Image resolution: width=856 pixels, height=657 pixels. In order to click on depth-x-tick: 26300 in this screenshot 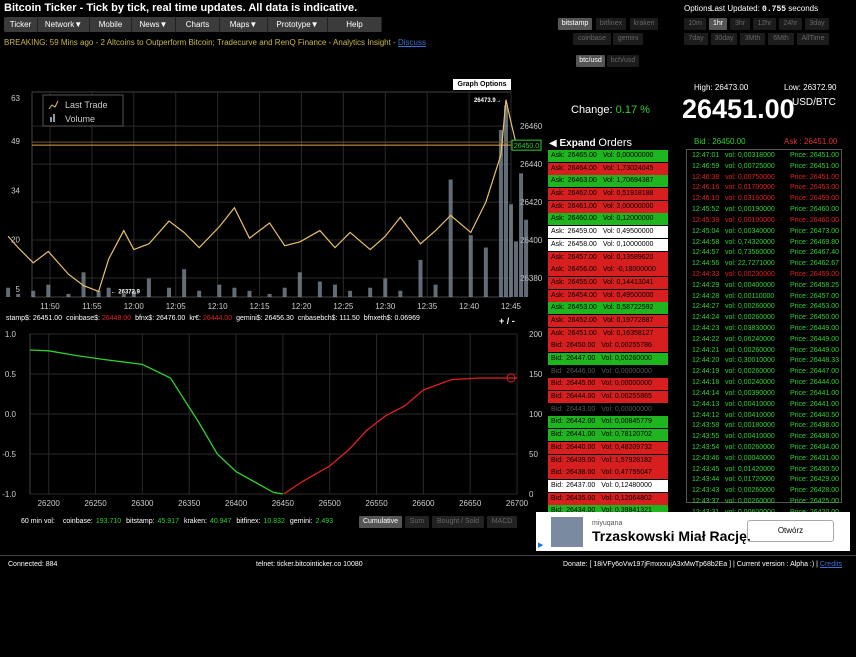, I will do `click(142, 503)`.